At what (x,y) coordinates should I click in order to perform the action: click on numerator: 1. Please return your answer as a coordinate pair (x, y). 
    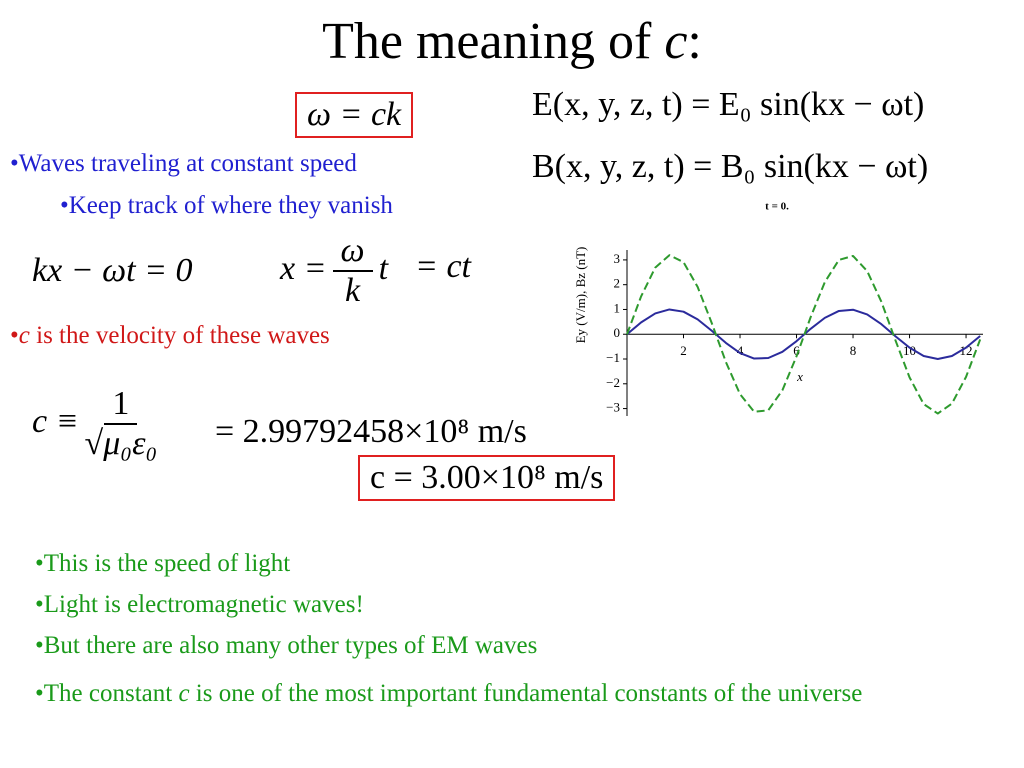
    Looking at the image, I should click on (121, 405).